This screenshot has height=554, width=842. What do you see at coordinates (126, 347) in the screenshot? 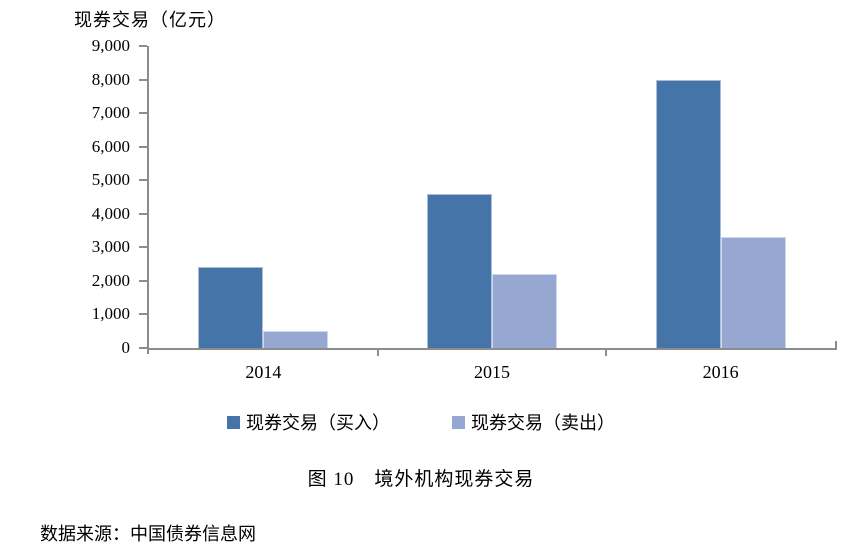
I see `y-tick-label: 0` at bounding box center [126, 347].